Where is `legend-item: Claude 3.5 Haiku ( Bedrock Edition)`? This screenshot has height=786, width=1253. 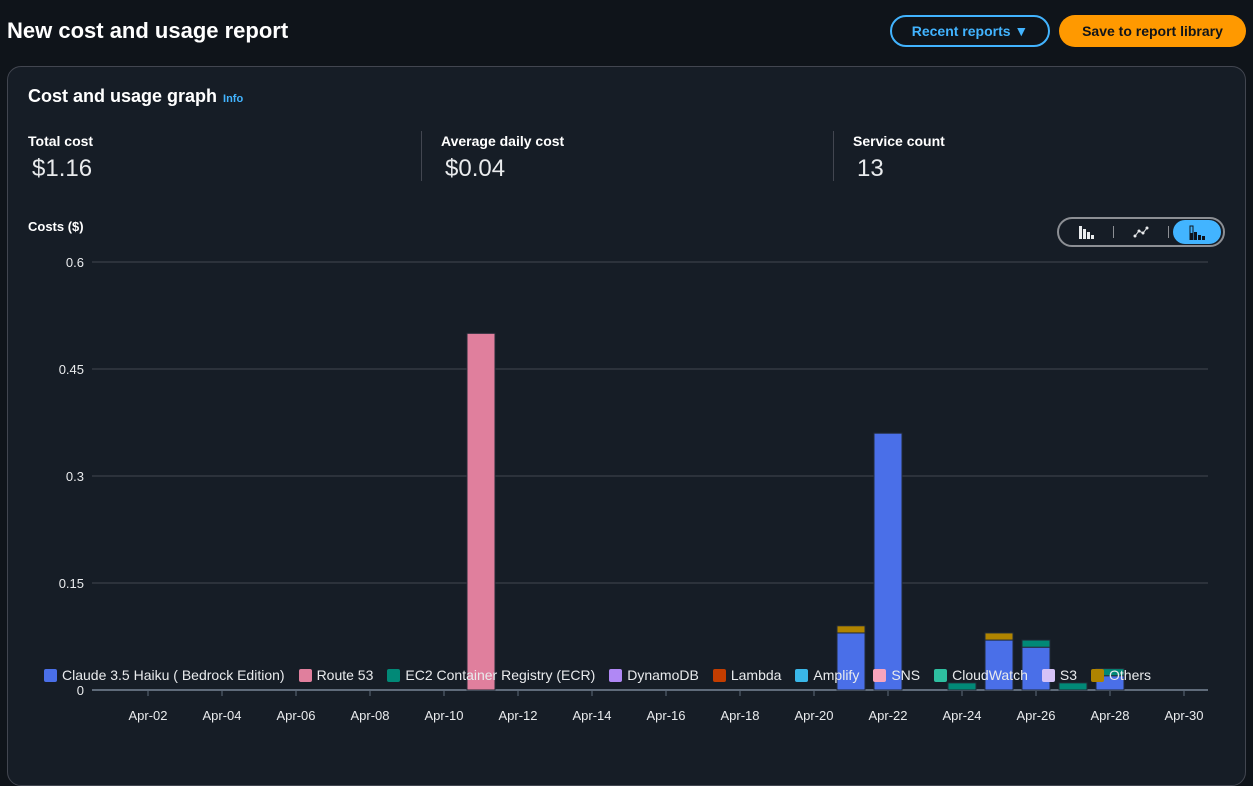 legend-item: Claude 3.5 Haiku ( Bedrock Edition) is located at coordinates (164, 675).